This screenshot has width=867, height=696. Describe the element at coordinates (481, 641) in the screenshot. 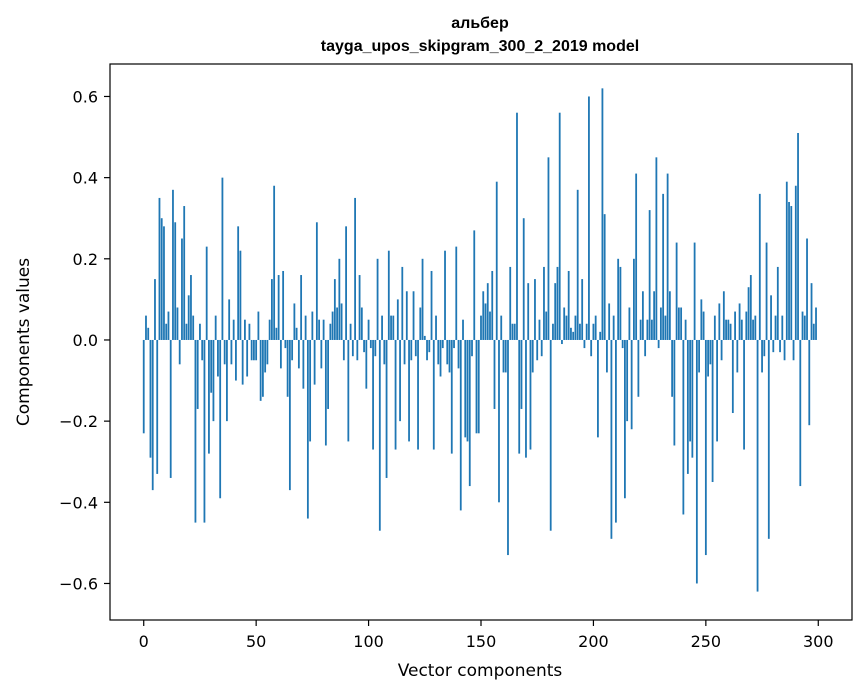

I see `x-tick-label: 150` at that location.